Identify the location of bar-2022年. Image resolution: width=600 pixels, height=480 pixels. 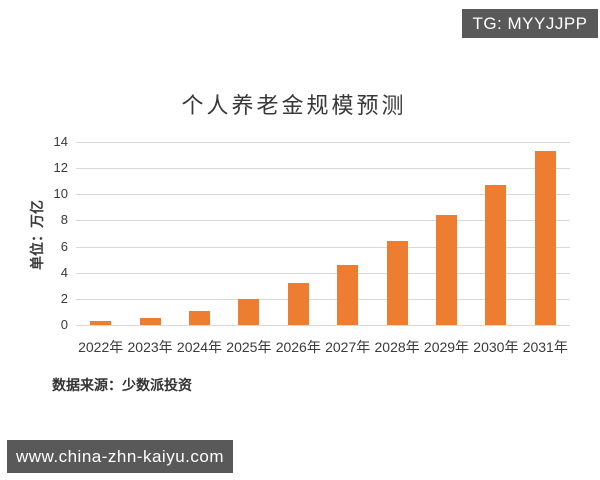
(101, 323).